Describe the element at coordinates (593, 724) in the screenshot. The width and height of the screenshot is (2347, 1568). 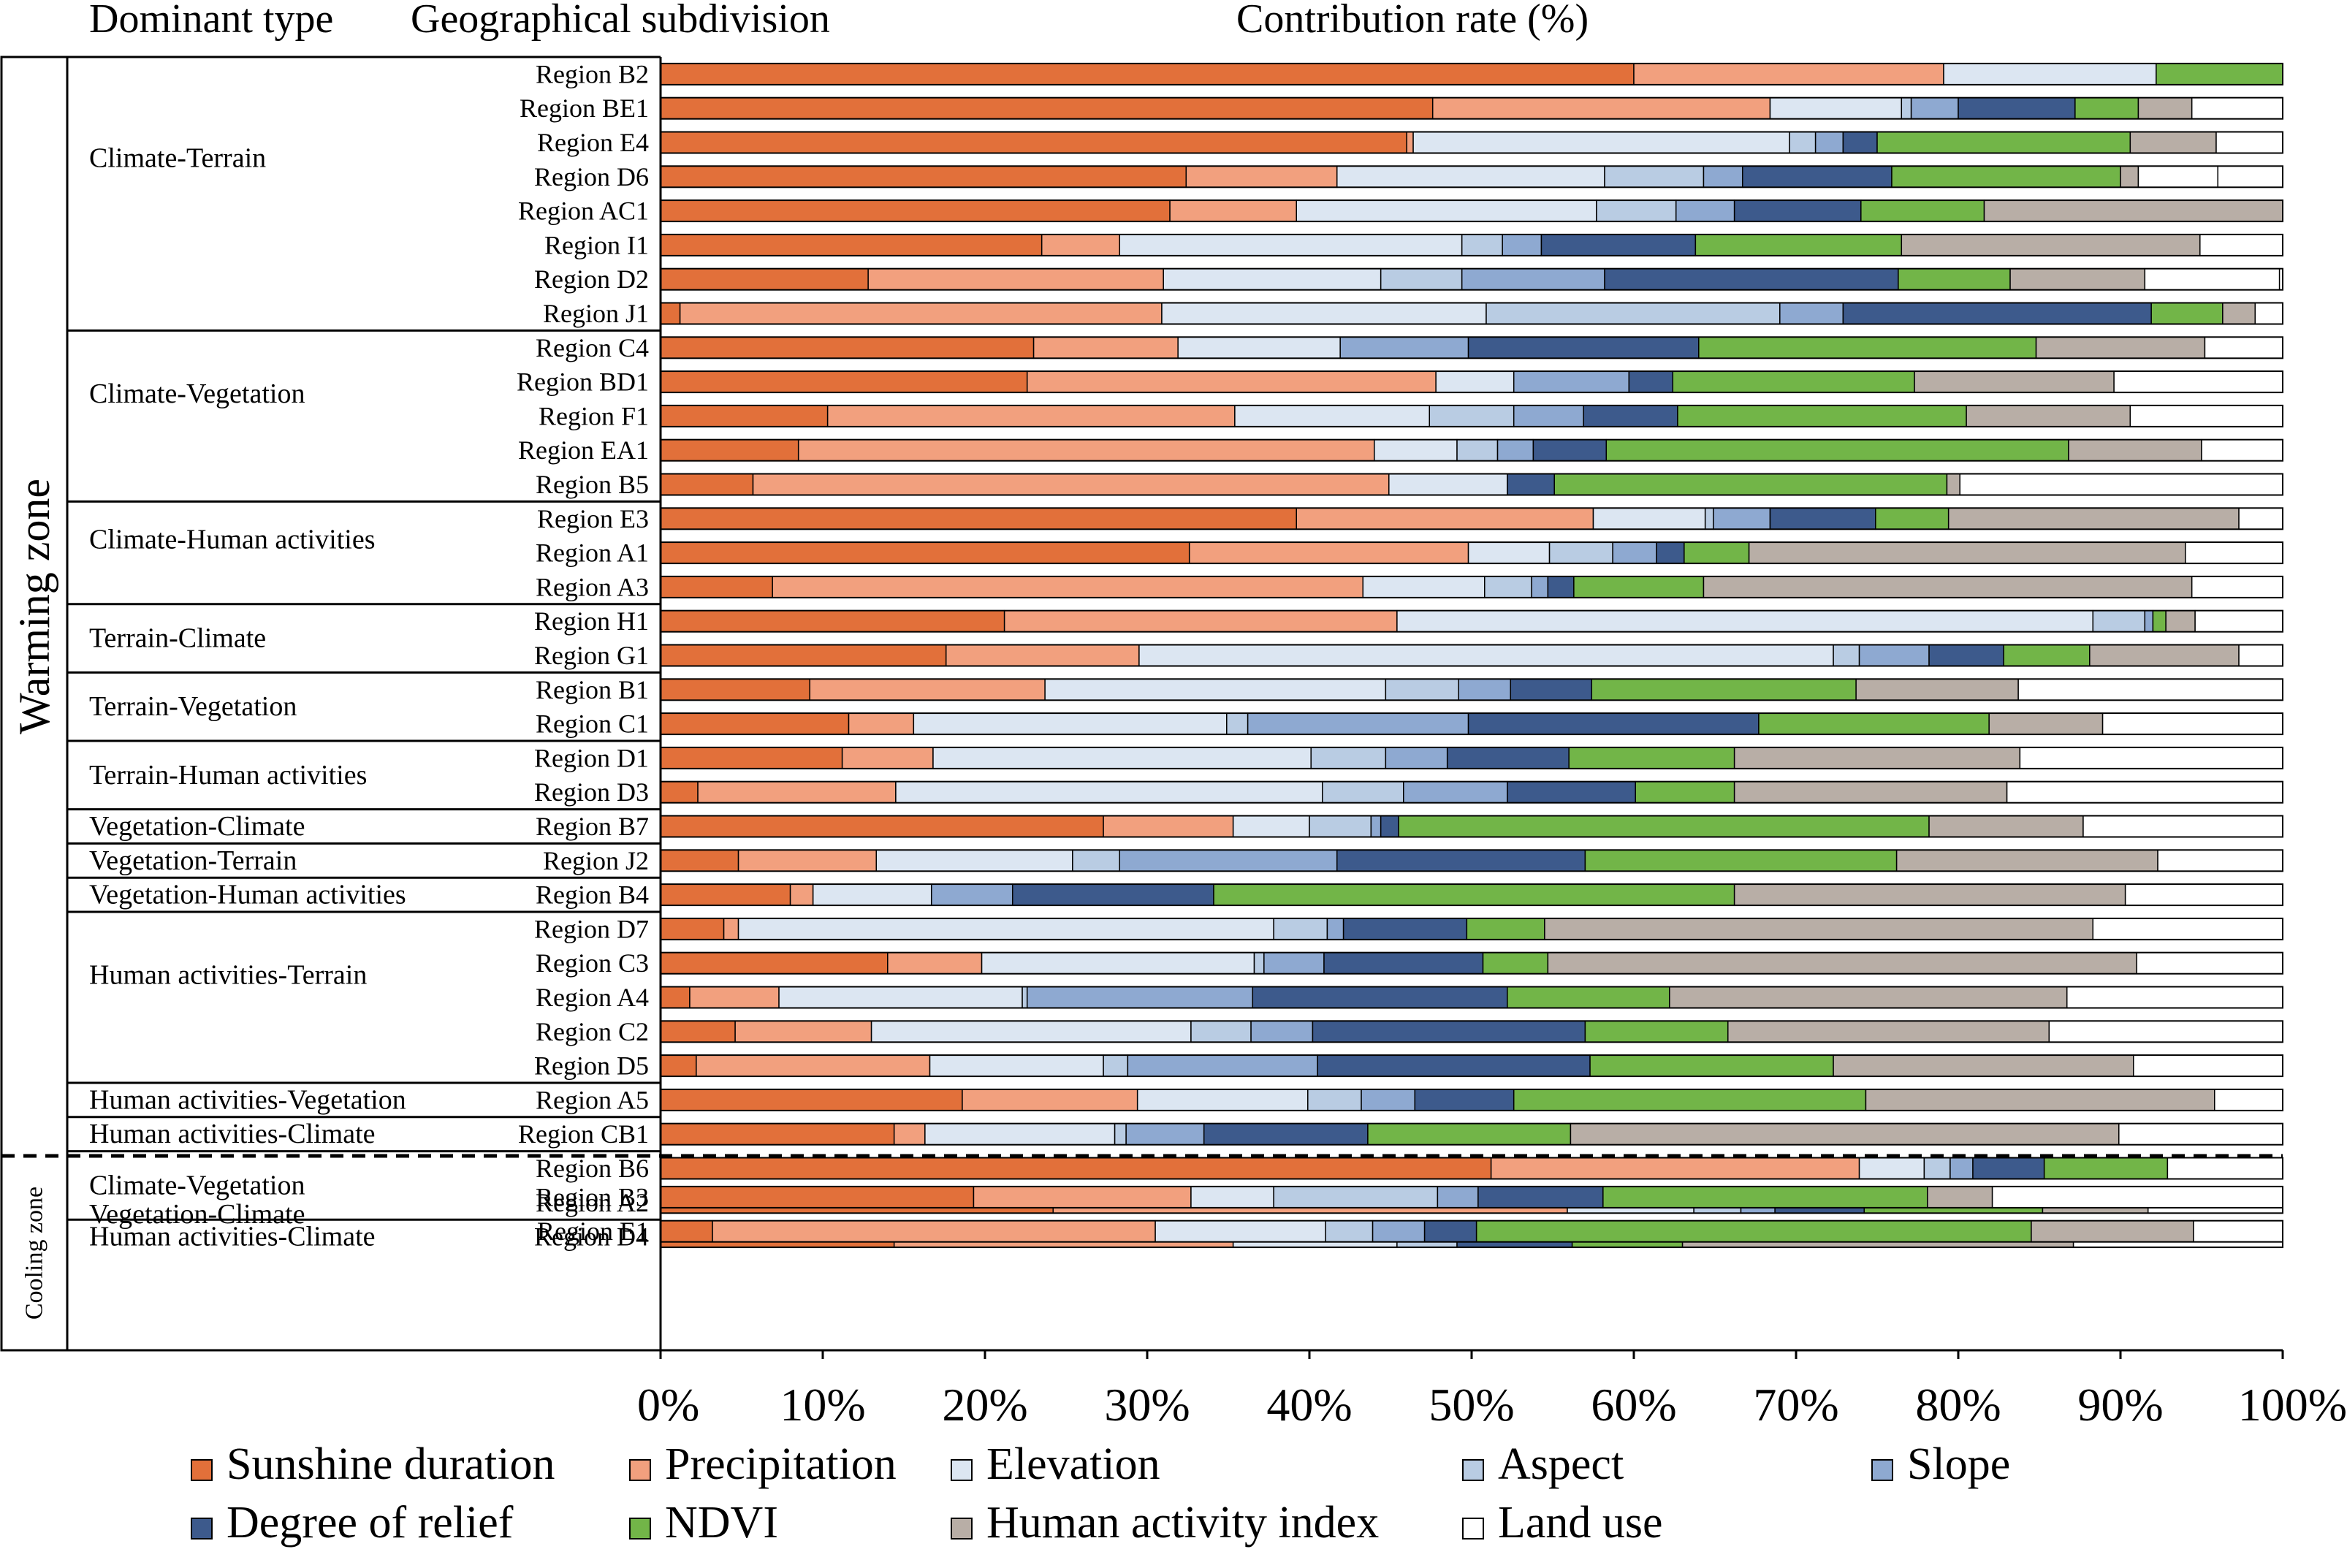
I see `region-label-region-c1: Region C1` at that location.